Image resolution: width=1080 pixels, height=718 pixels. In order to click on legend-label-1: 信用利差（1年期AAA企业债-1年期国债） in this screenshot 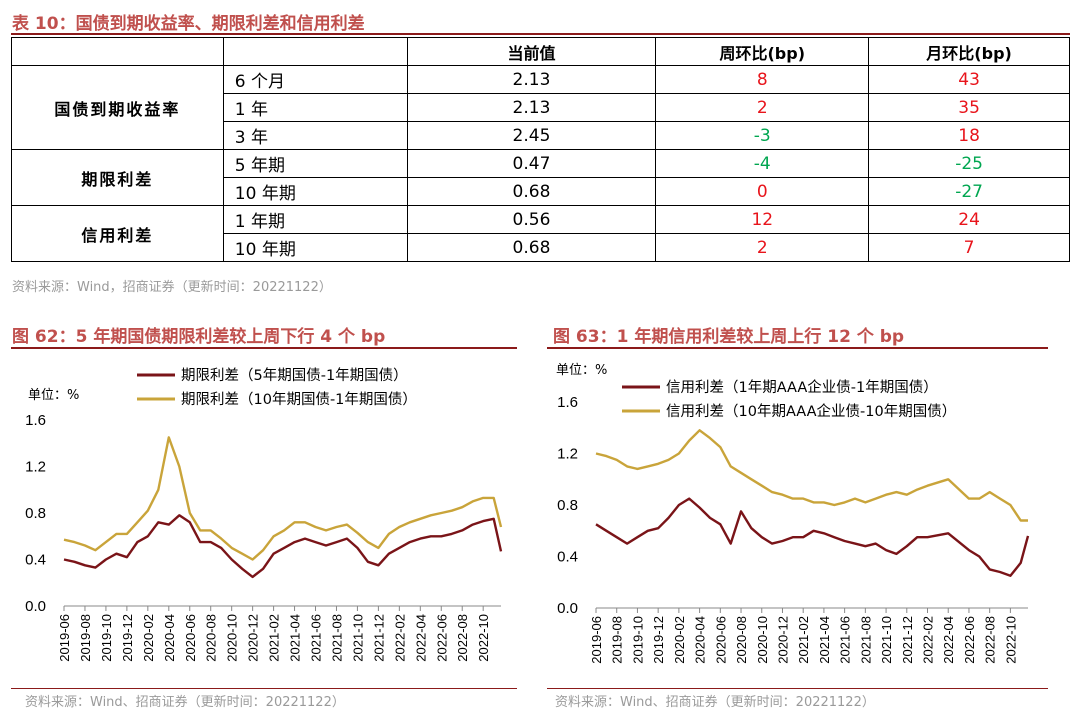, I will do `click(802, 387)`.